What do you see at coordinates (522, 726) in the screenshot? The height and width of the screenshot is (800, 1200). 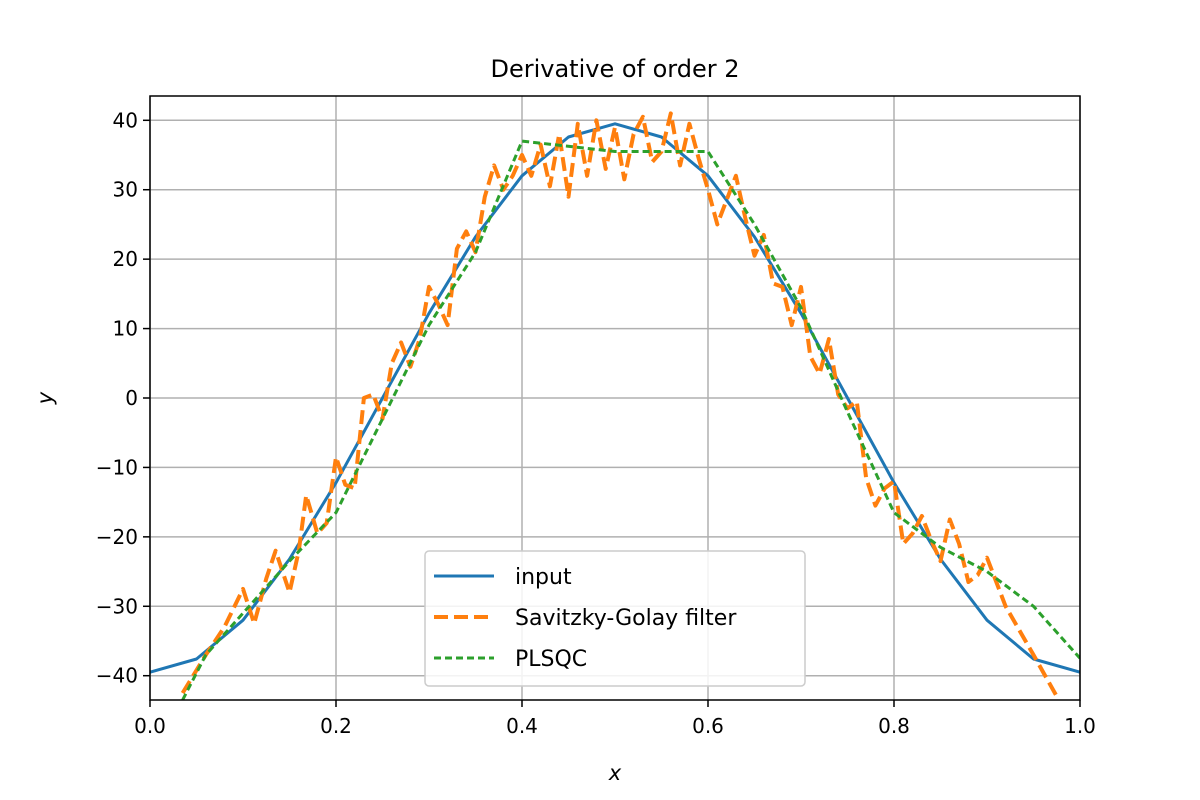 I see `x-tick-label: 0.4` at bounding box center [522, 726].